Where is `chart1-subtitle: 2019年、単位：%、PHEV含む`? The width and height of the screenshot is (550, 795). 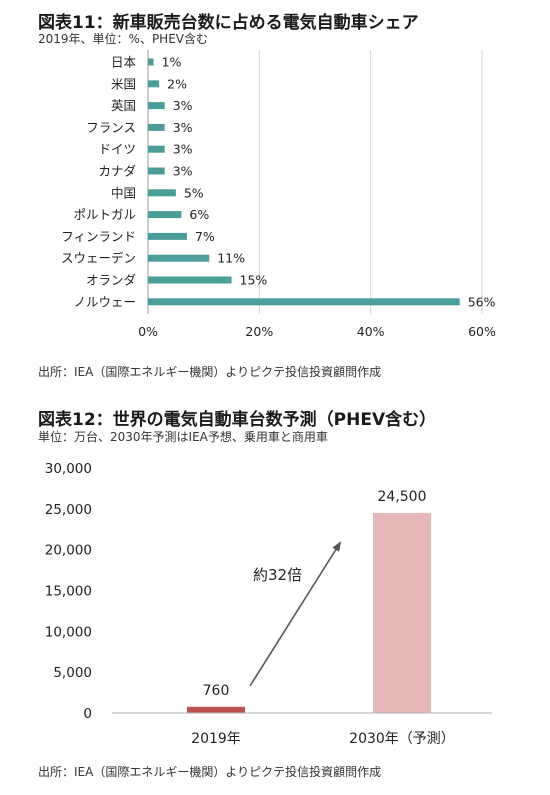 chart1-subtitle: 2019年、単位：%、PHEV含む is located at coordinates (123, 39).